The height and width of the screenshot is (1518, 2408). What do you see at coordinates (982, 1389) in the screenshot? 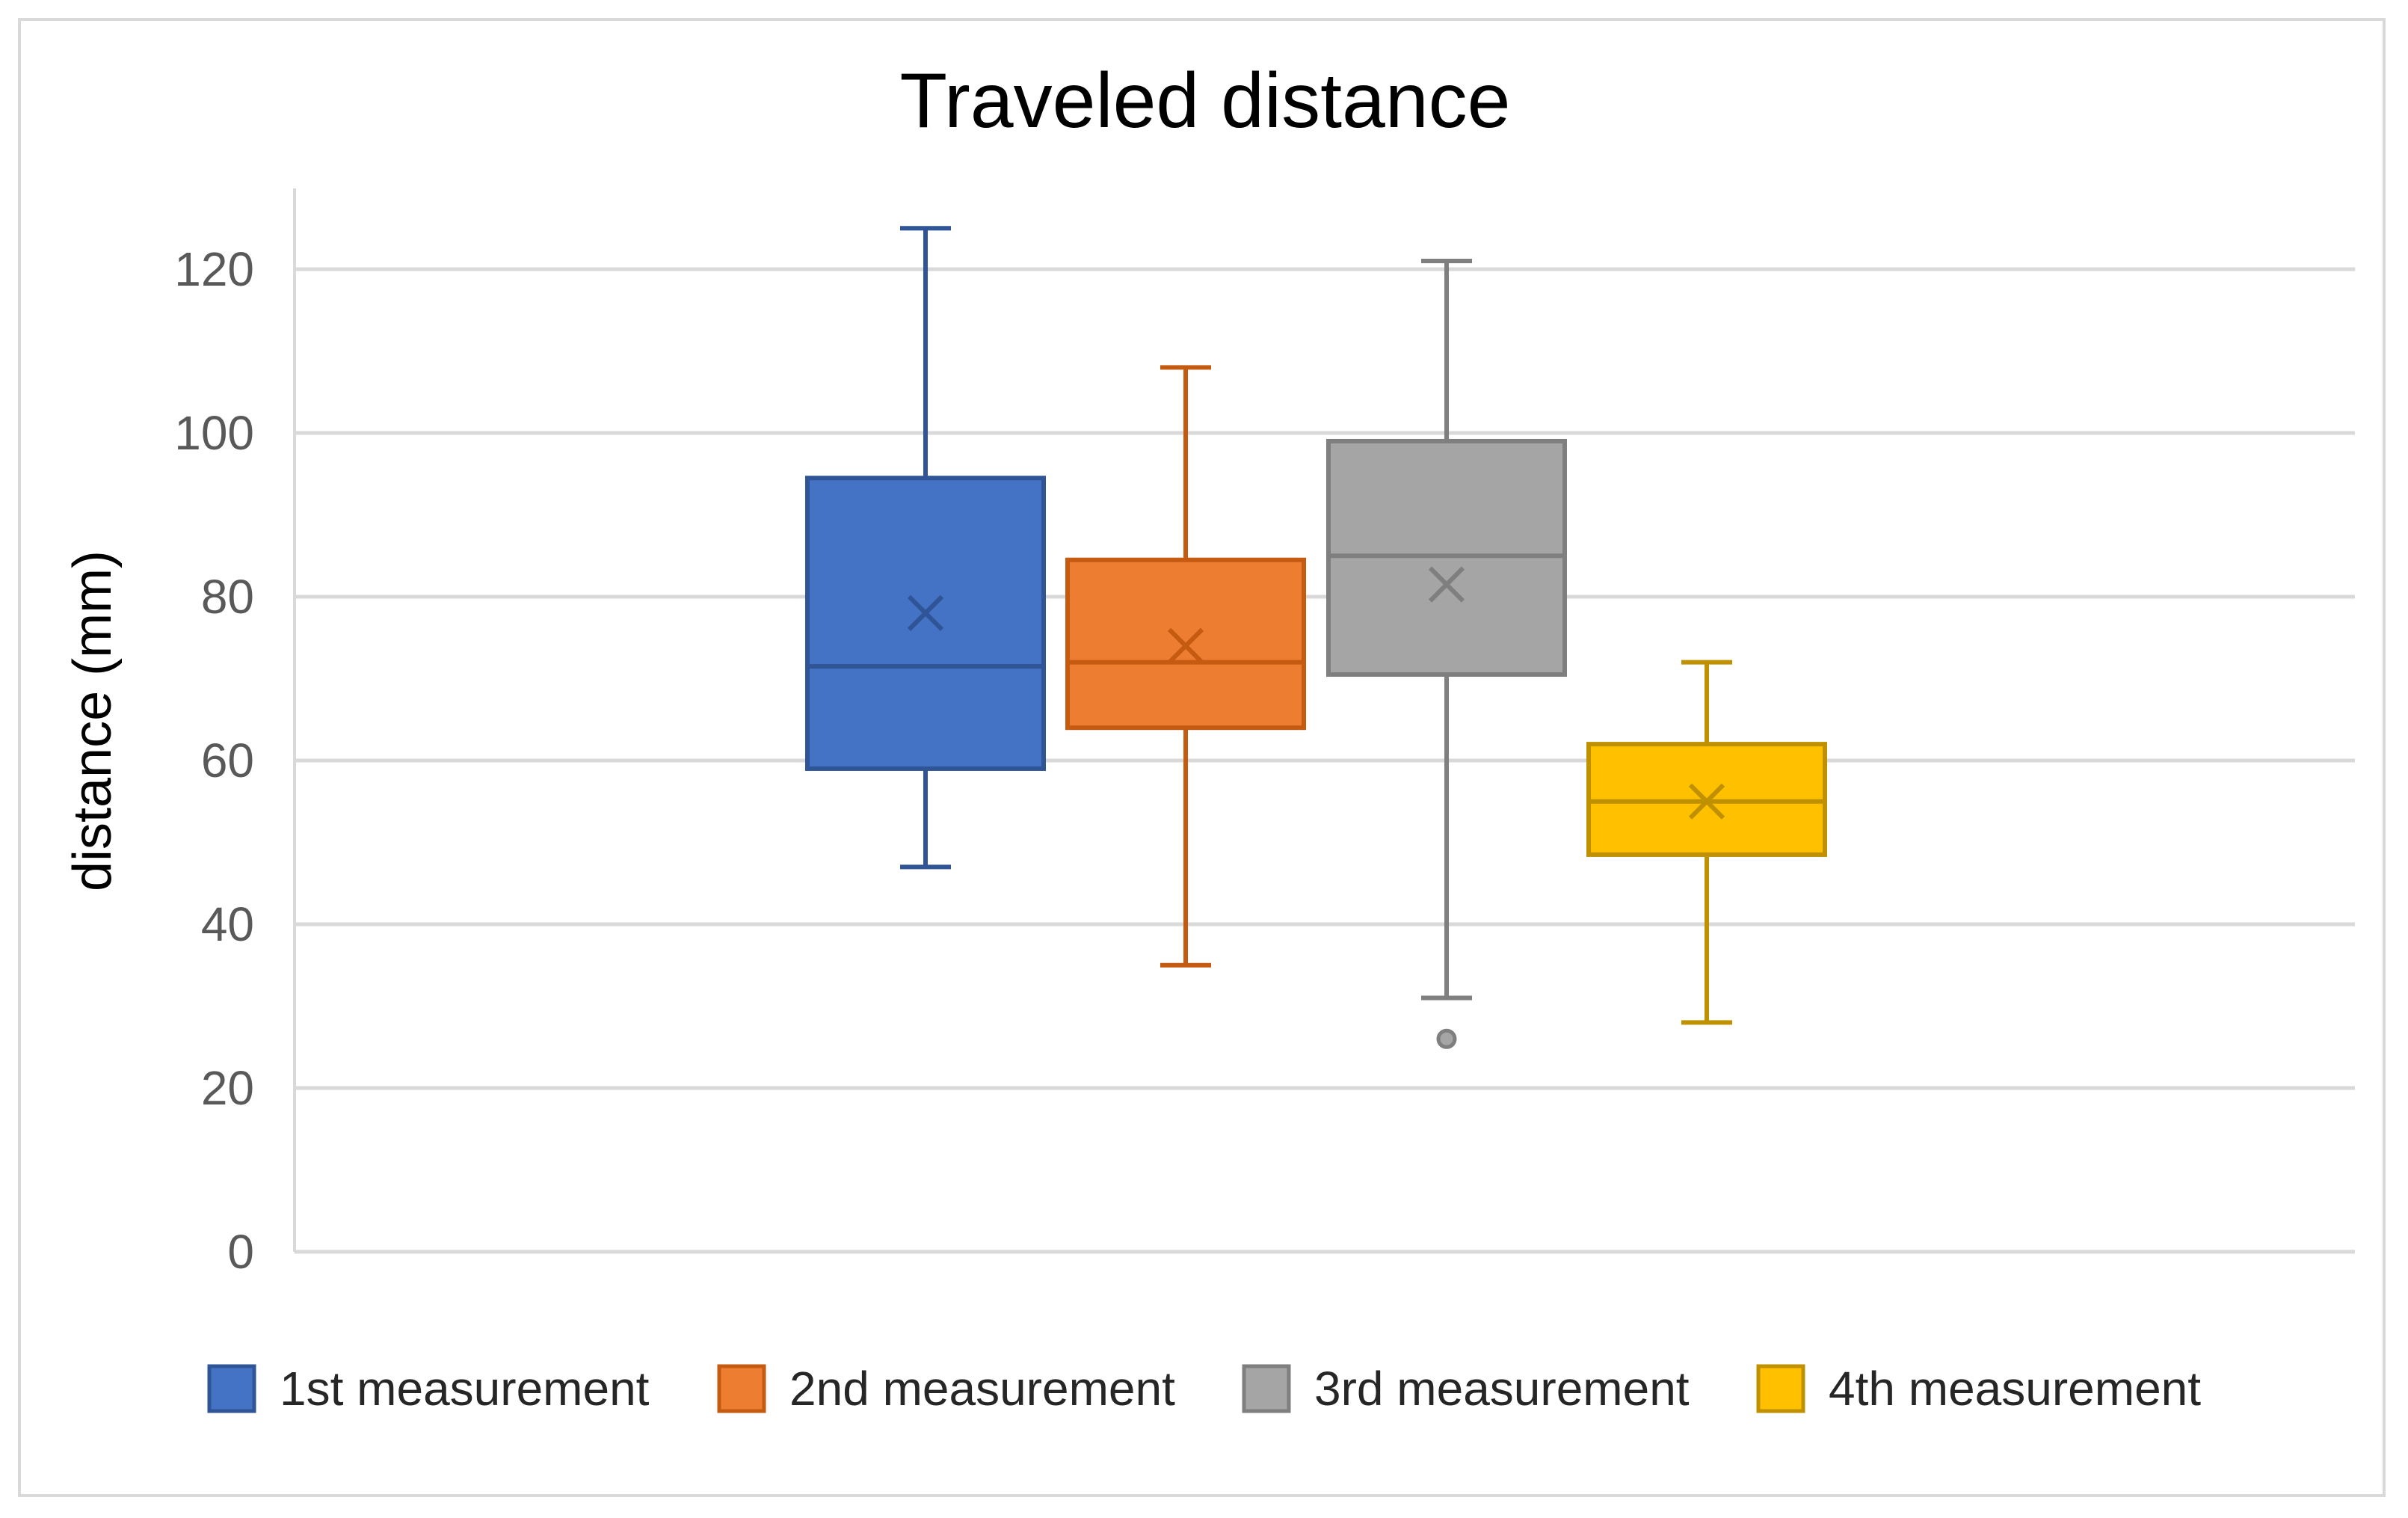
I see `legend-label: 2nd measurement` at bounding box center [982, 1389].